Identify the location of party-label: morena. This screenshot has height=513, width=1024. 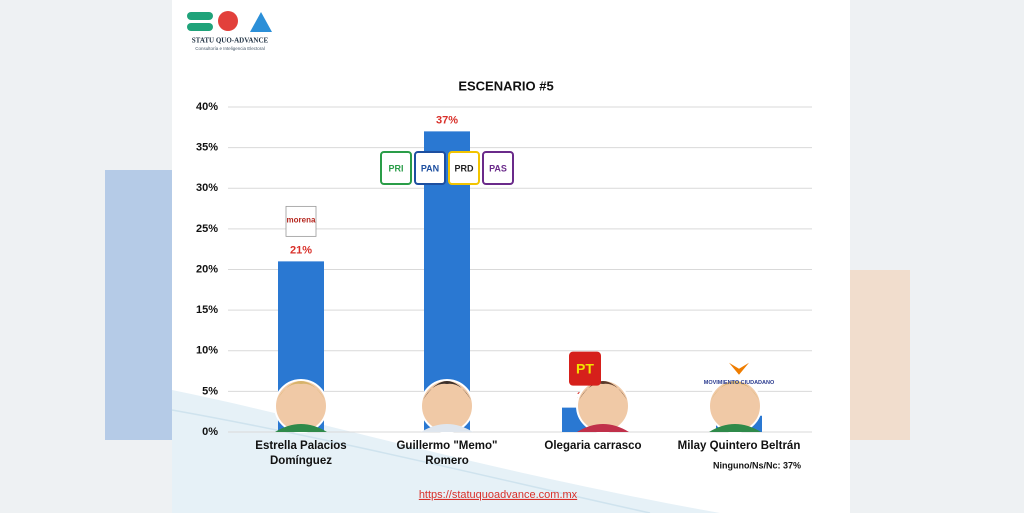
(301, 219).